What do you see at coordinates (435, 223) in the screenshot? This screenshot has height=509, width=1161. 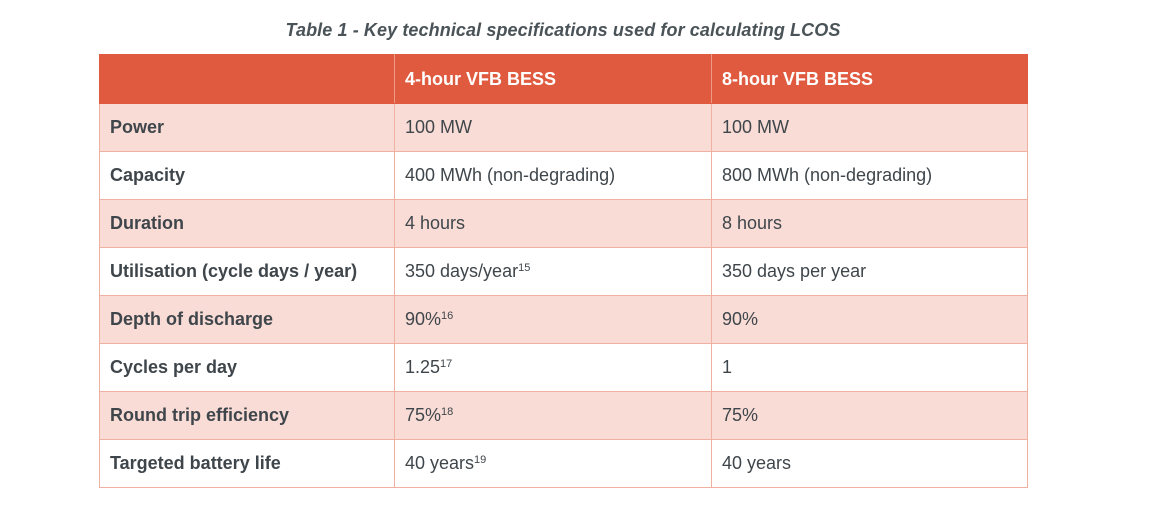 I see `cell-value: 4 hours` at bounding box center [435, 223].